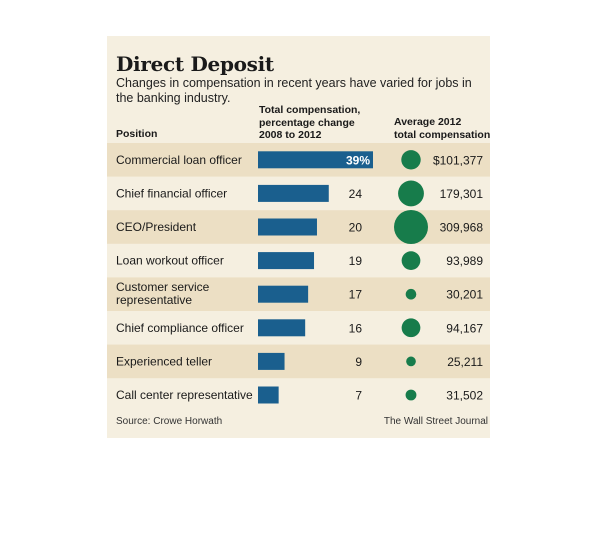 The image size is (598, 534). I want to click on avg-comp-label: 25,211, so click(465, 362).